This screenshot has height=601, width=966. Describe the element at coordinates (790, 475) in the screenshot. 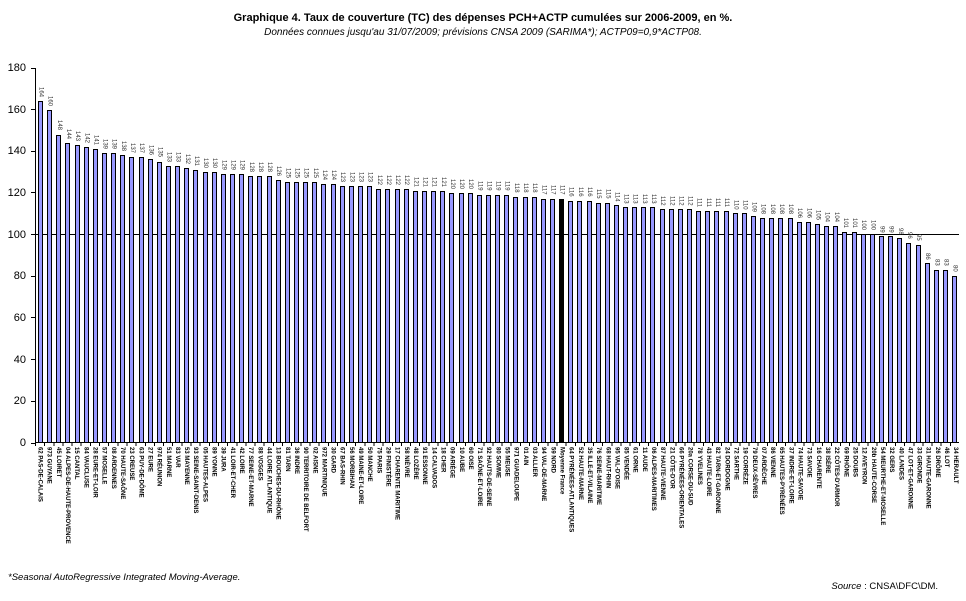

I see `category-label: 37 INDRE-ET-LOIRE` at that location.